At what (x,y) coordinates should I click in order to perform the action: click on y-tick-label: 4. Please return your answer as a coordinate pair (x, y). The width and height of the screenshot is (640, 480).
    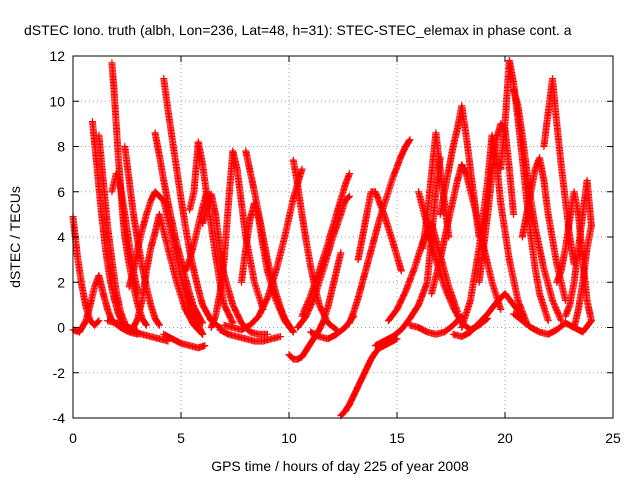
    Looking at the image, I should click on (61, 237).